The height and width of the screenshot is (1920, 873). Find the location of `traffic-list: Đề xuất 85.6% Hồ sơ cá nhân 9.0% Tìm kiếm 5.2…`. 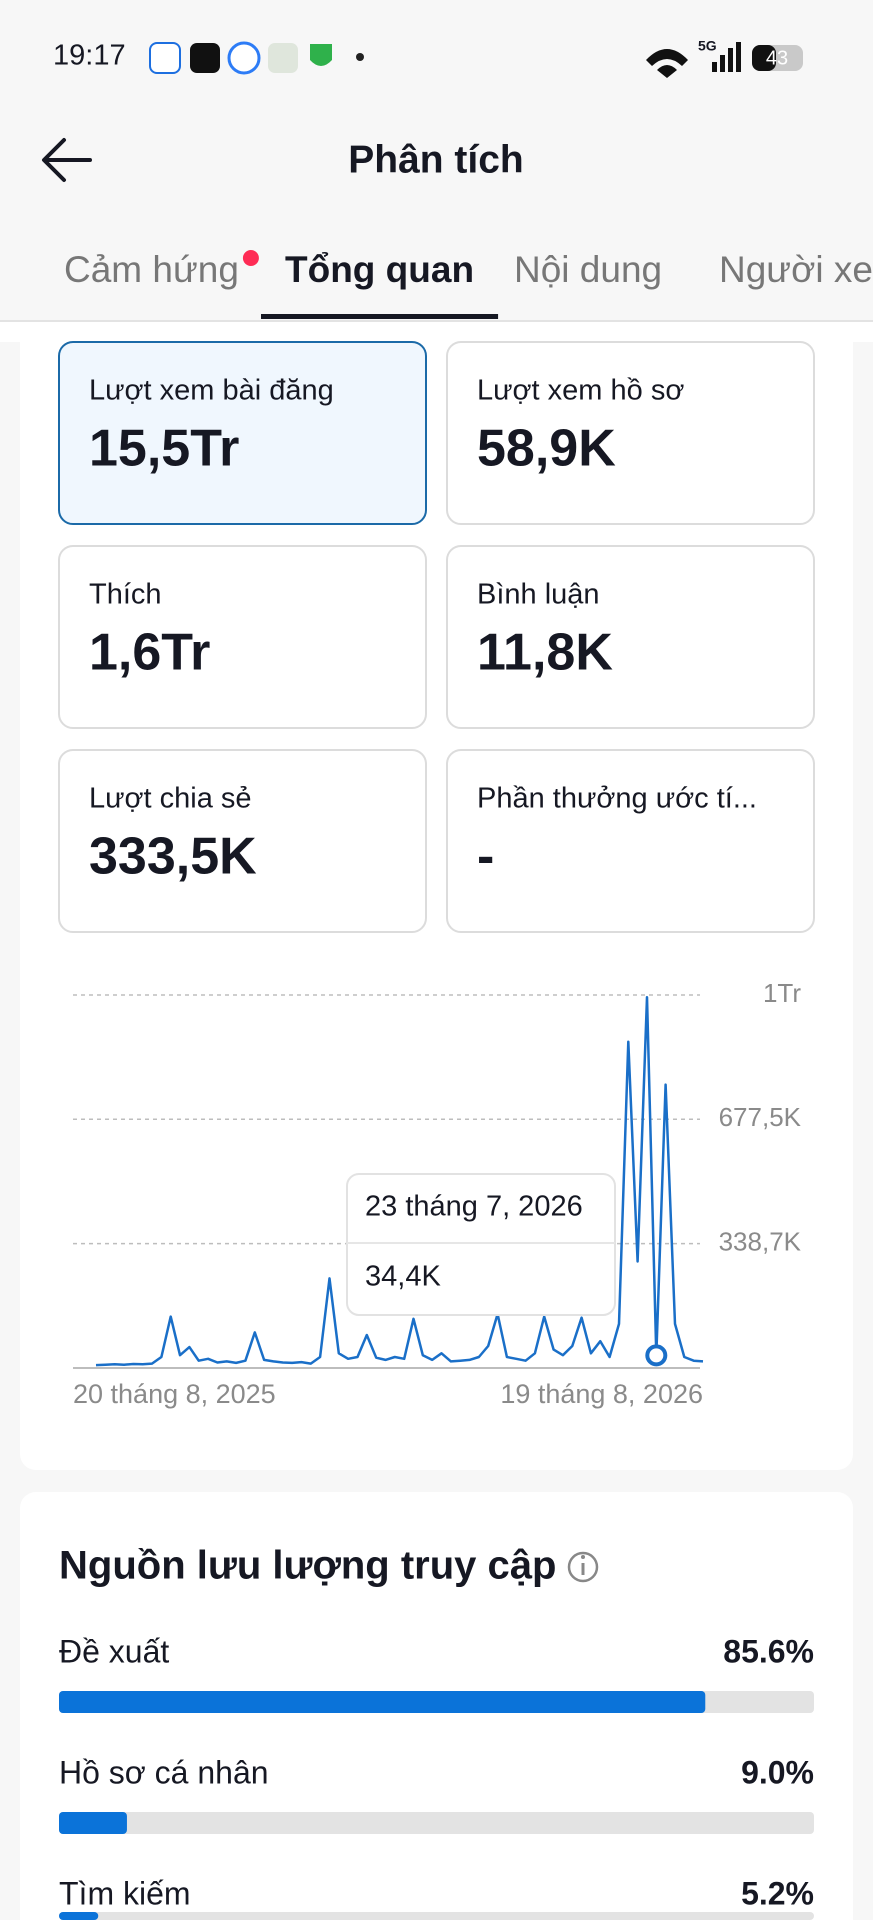

traffic-list: Đề xuất 85.6% Hồ sơ cá nhân 9.0% Tìm kiếm 5.2… is located at coordinates (436, 1776).